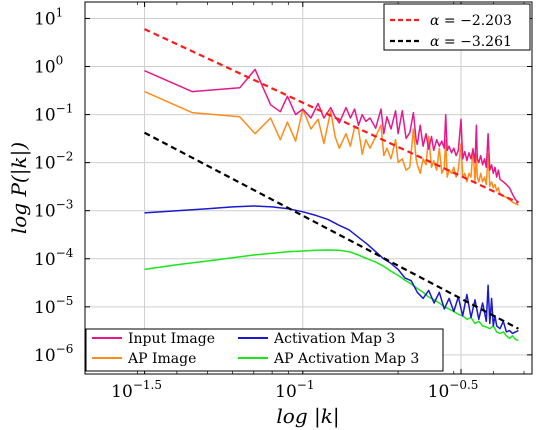 This screenshot has width=536, height=430. I want to click on y-tick-label: 10⁻², so click(53, 162).